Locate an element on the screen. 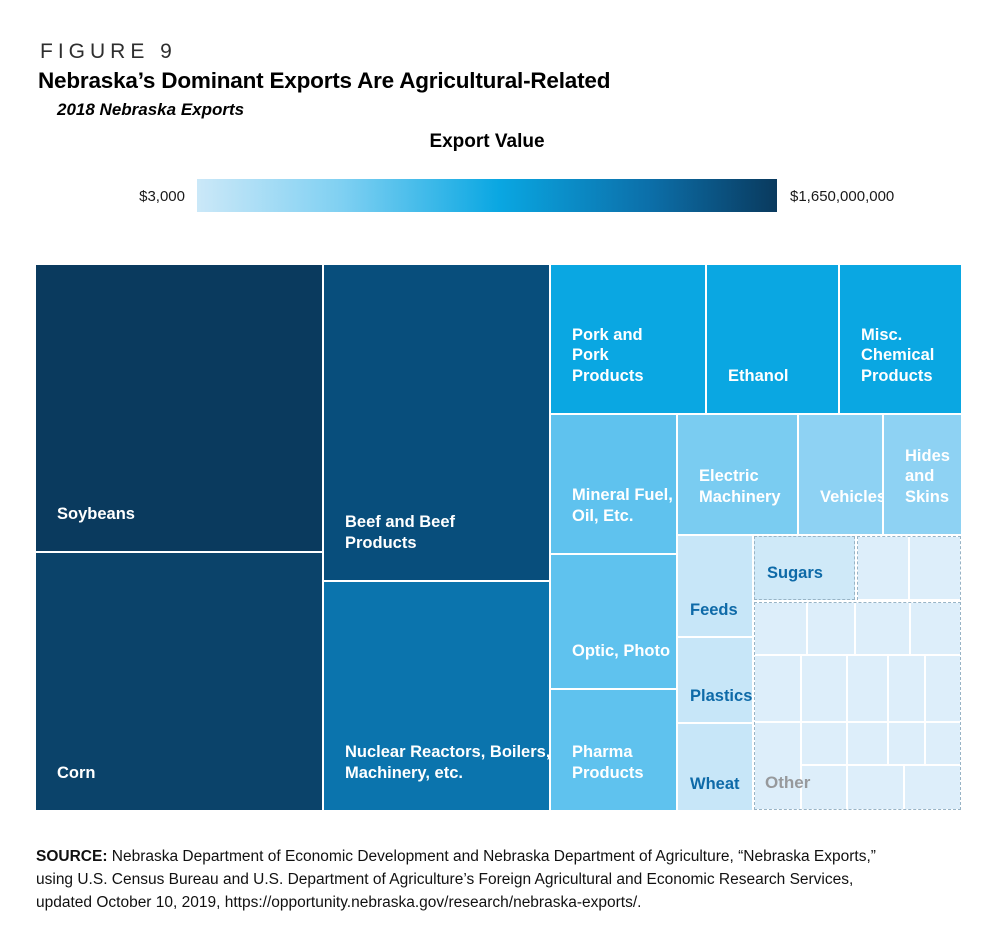 The image size is (1000, 942). treemap-cell-label: Wheat is located at coordinates (715, 784).